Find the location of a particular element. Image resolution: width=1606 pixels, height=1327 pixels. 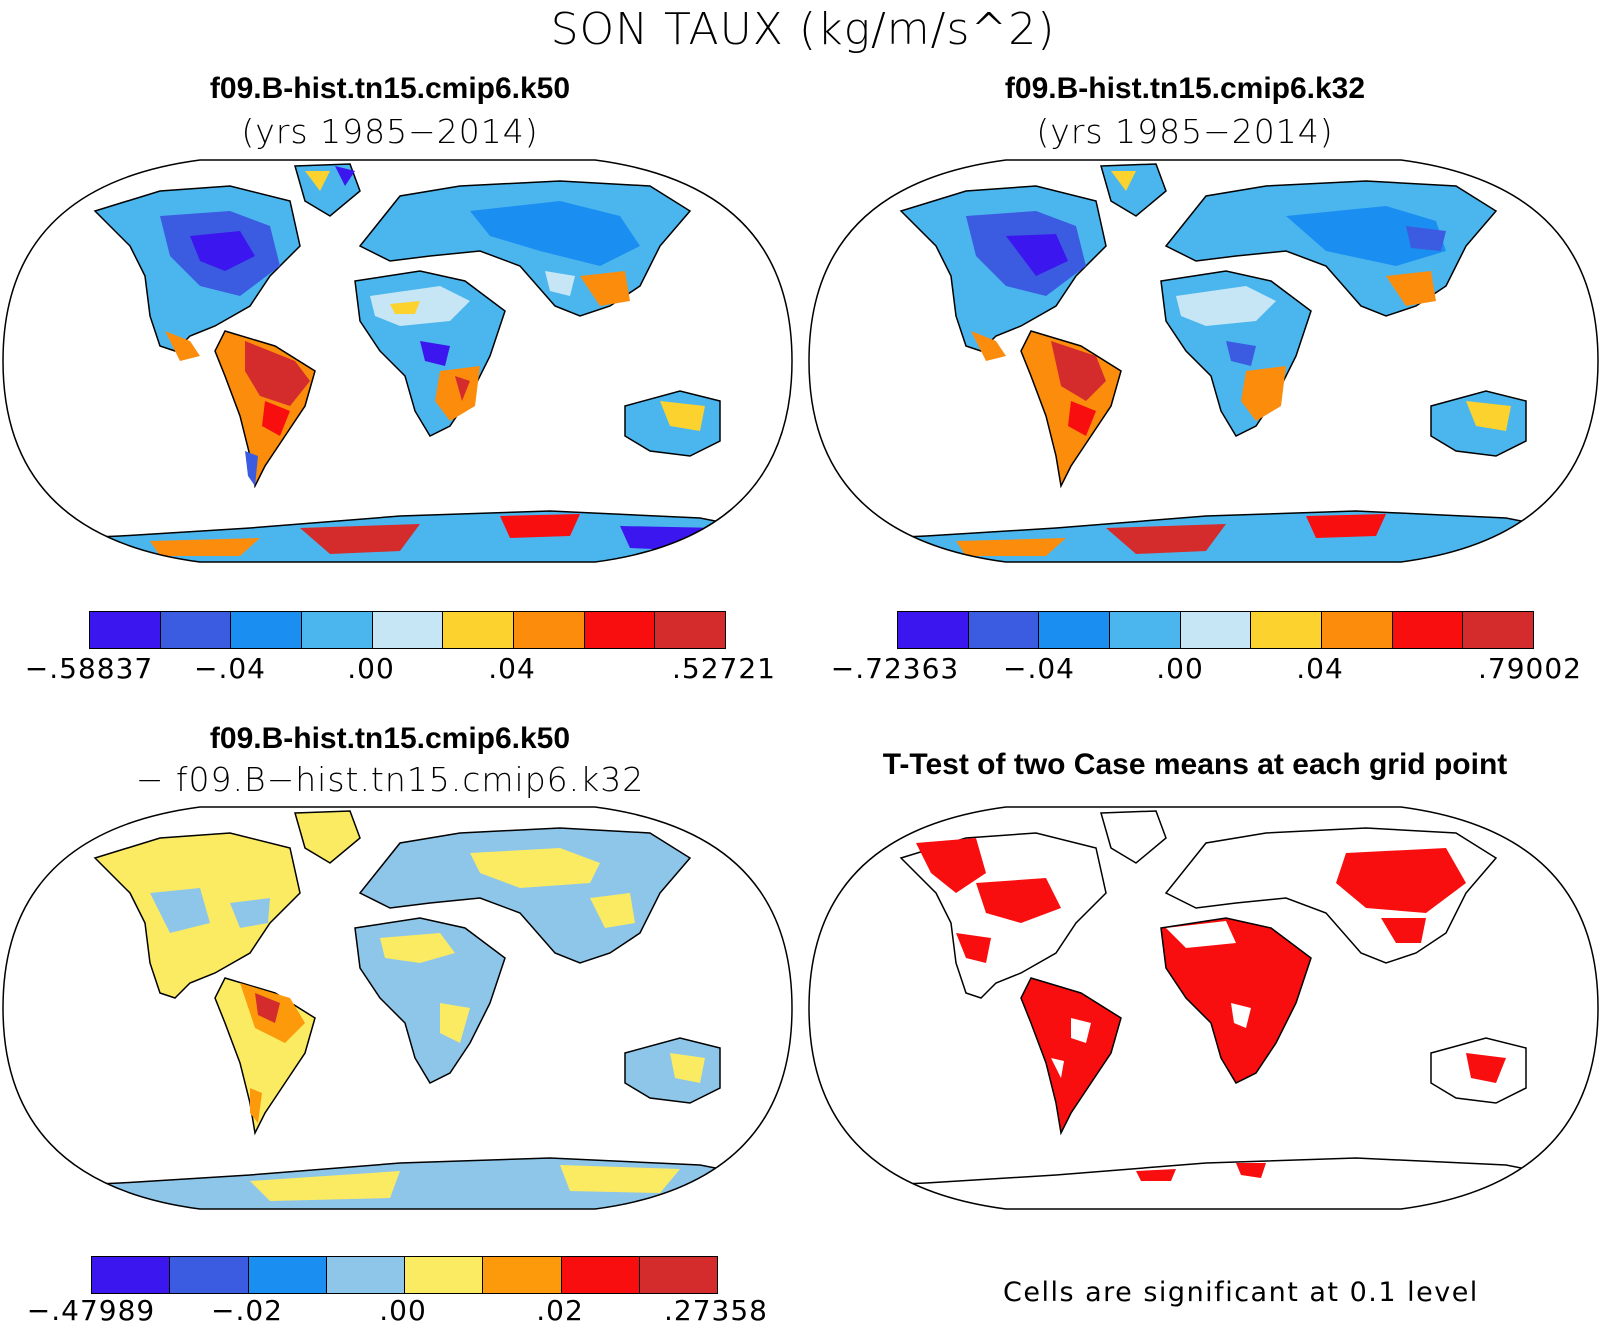

panel2-colorbar is located at coordinates (1215, 630).